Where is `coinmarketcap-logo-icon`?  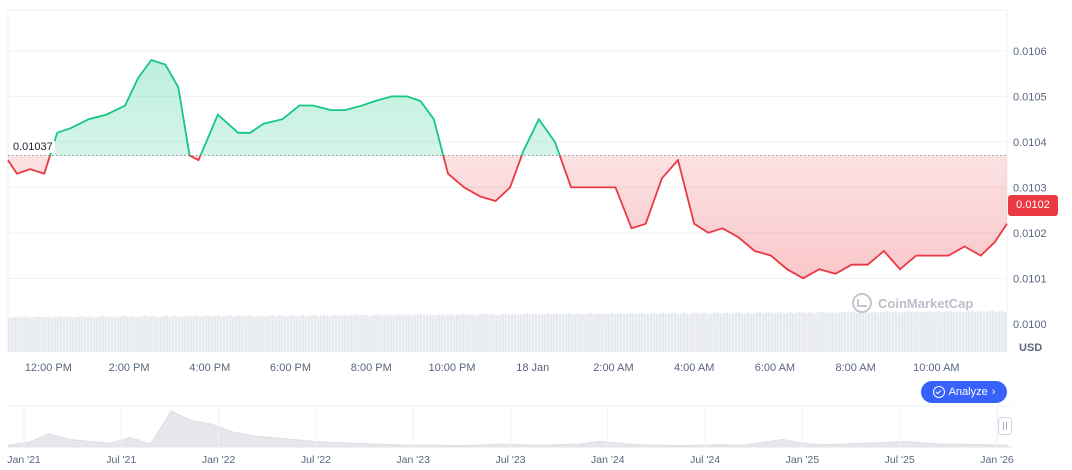
coinmarketcap-logo-icon is located at coordinates (862, 303).